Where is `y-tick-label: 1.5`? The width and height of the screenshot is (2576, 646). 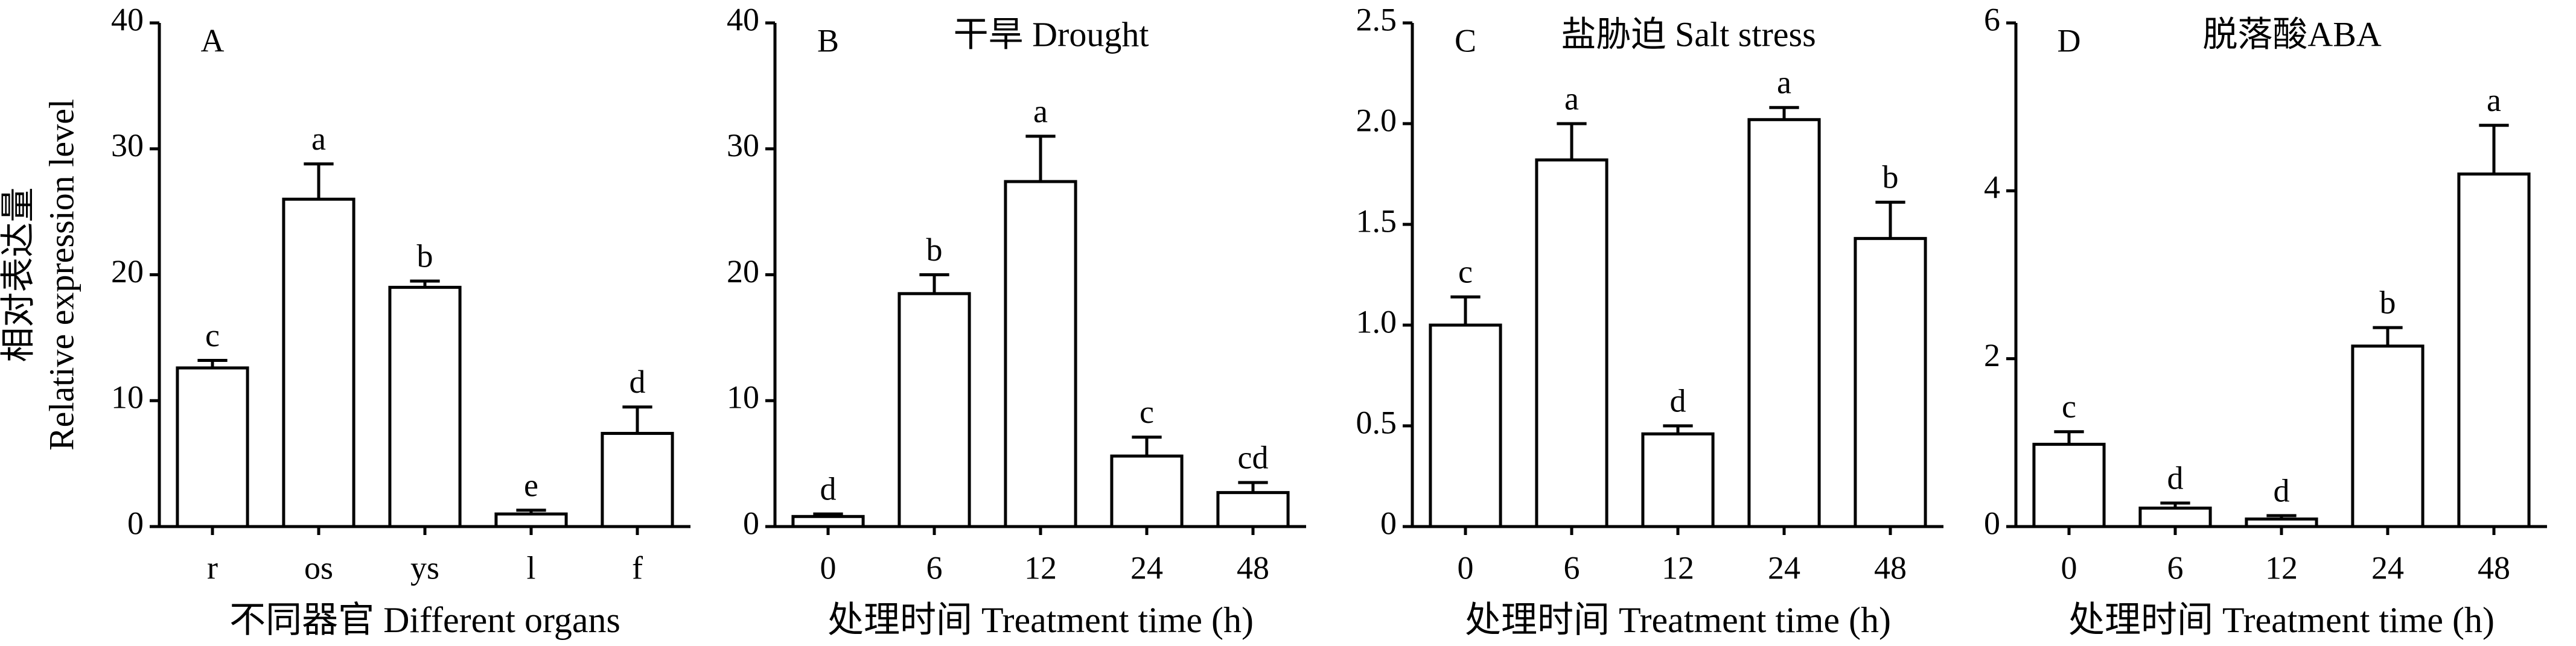 y-tick-label: 1.5 is located at coordinates (1376, 221).